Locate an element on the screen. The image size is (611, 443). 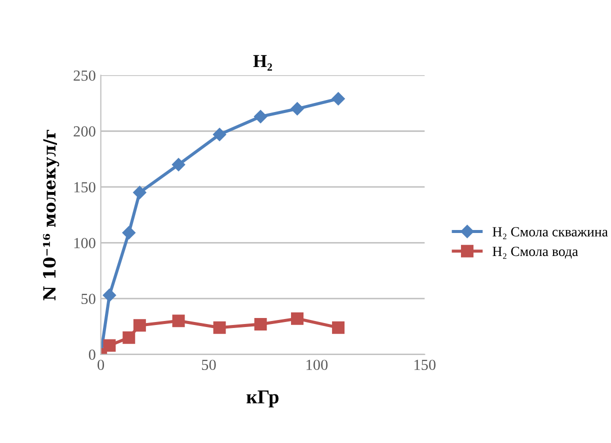
legend-label: H₂ Смола вода is located at coordinates (535, 252).